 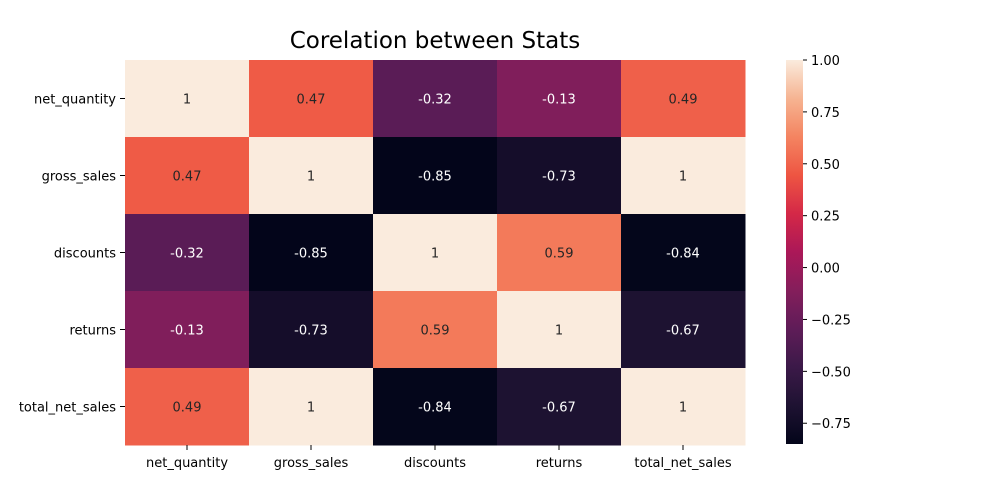 I want to click on x-tick-label: total_net_sales, so click(x=682, y=463).